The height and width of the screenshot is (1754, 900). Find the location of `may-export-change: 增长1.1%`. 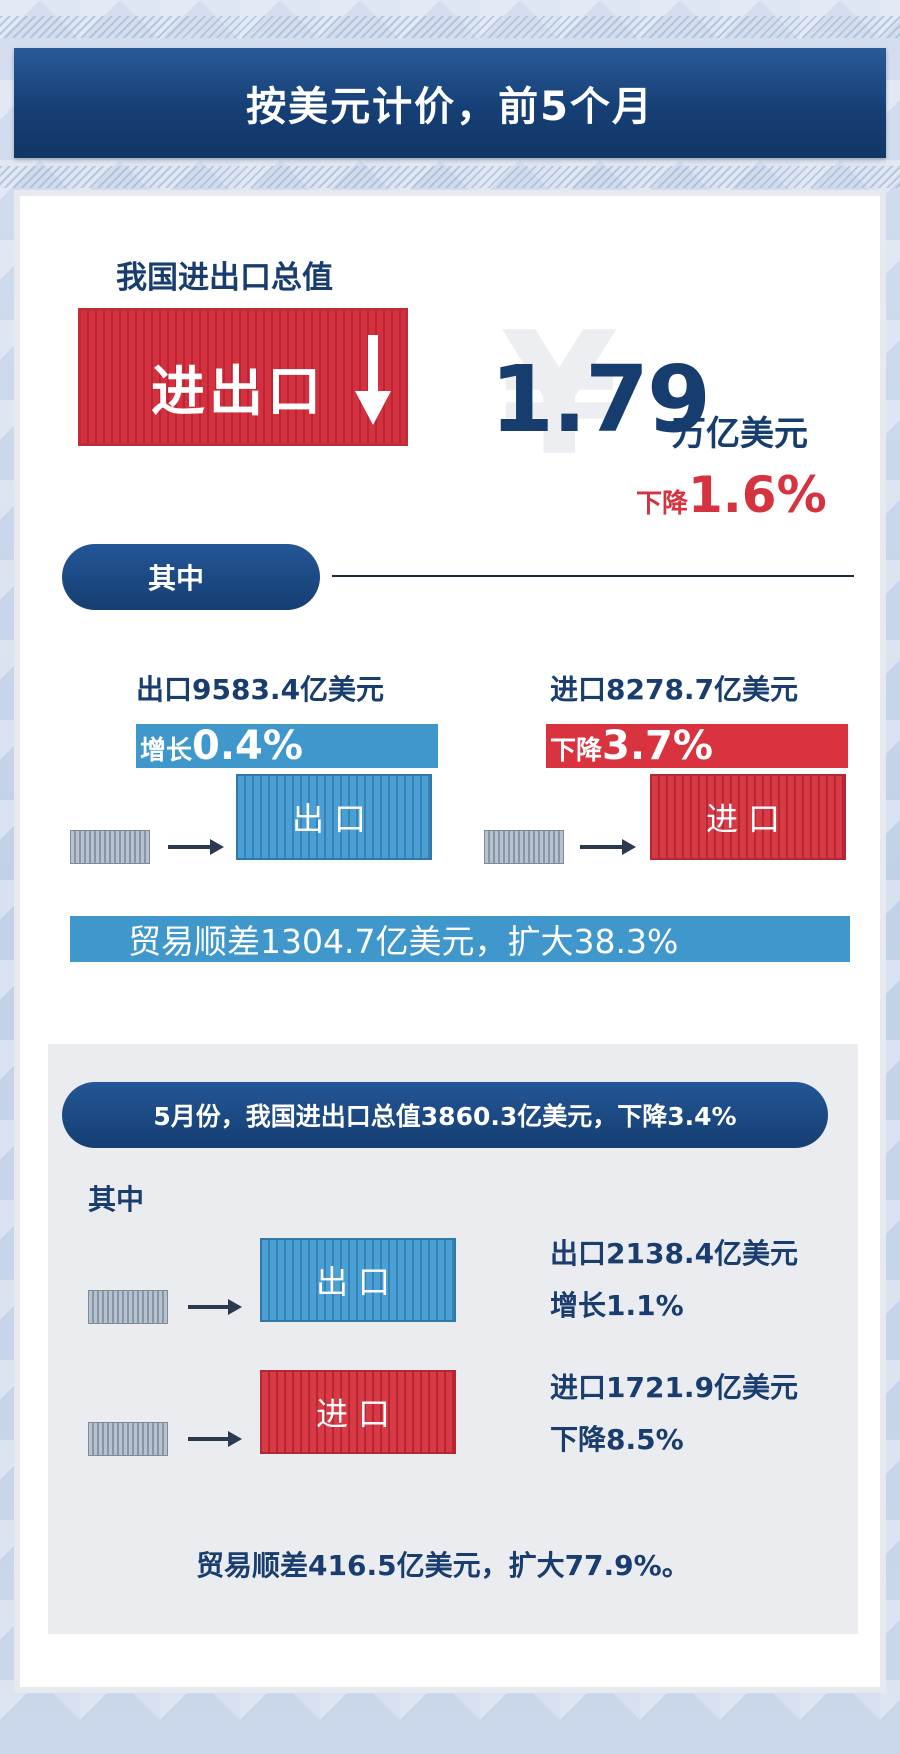

may-export-change: 增长1.1% is located at coordinates (617, 1305).